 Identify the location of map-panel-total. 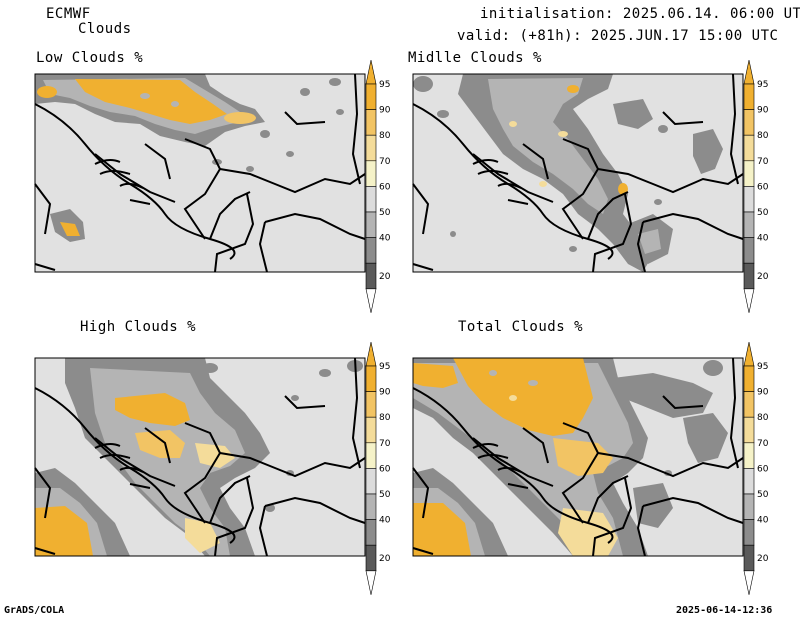
(578, 457).